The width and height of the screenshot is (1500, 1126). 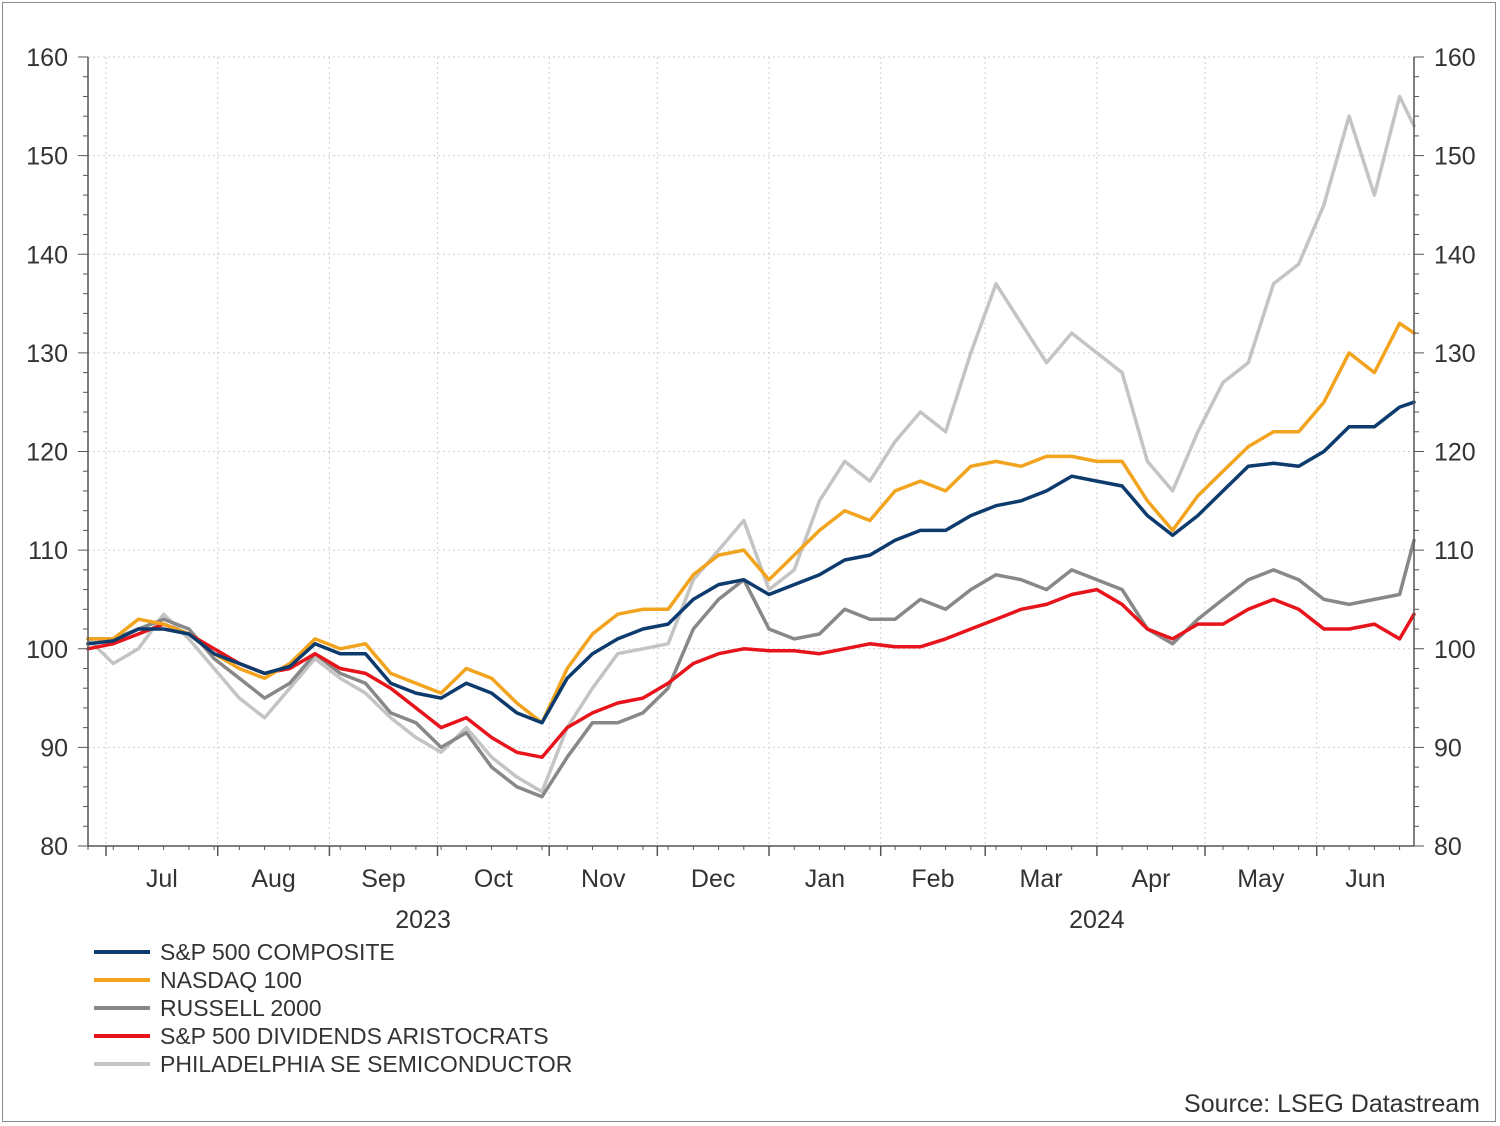 What do you see at coordinates (1448, 748) in the screenshot?
I see `right-y-tick-label: 90` at bounding box center [1448, 748].